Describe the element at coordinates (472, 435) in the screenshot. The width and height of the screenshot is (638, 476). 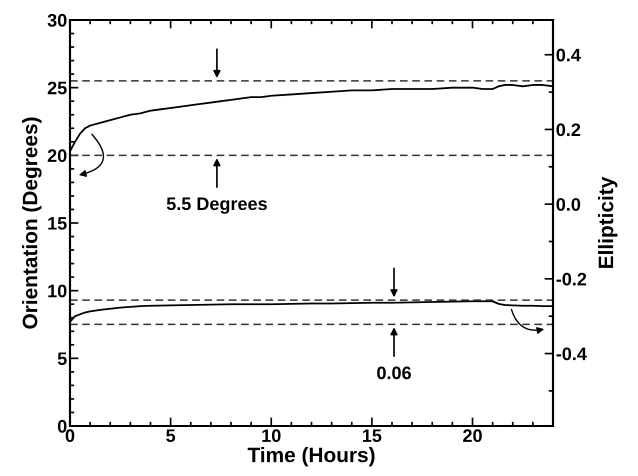
I see `x-tick-label: 20` at that location.